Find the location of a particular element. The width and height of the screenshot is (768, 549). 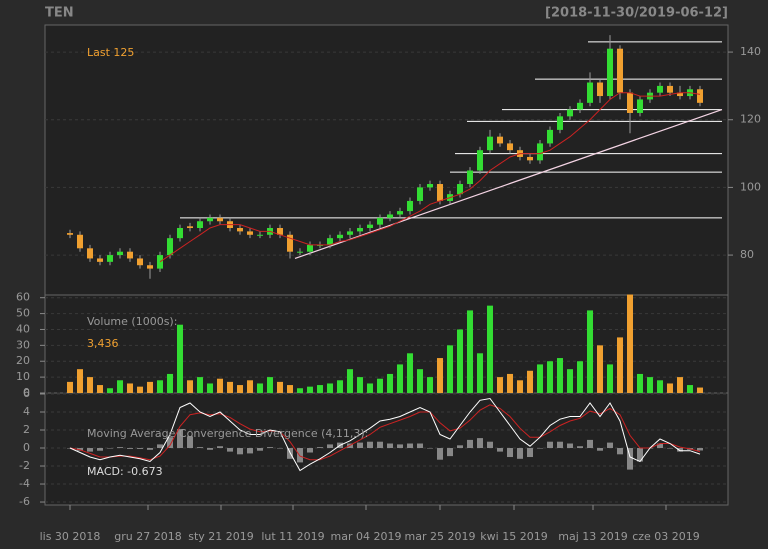

price-label: Last 125 is located at coordinates (110, 52).